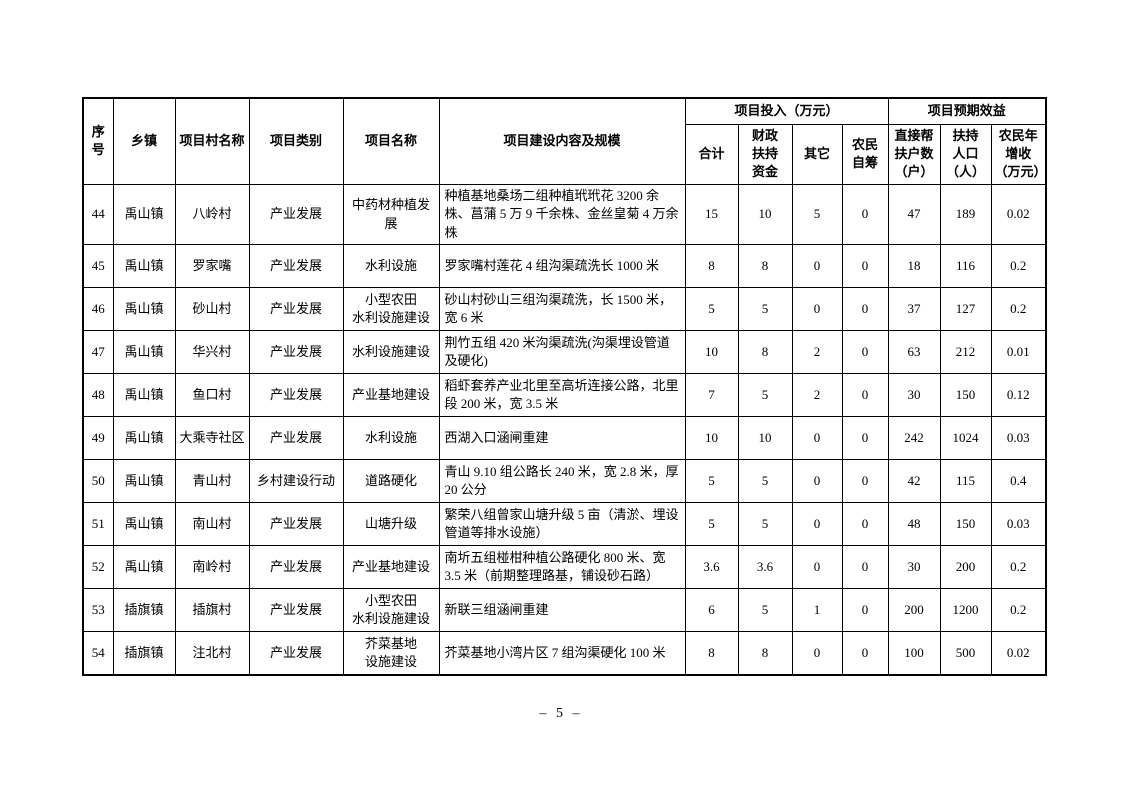 The image size is (1122, 793). What do you see at coordinates (965, 214) in the screenshot?
I see `cell-population: 189` at bounding box center [965, 214].